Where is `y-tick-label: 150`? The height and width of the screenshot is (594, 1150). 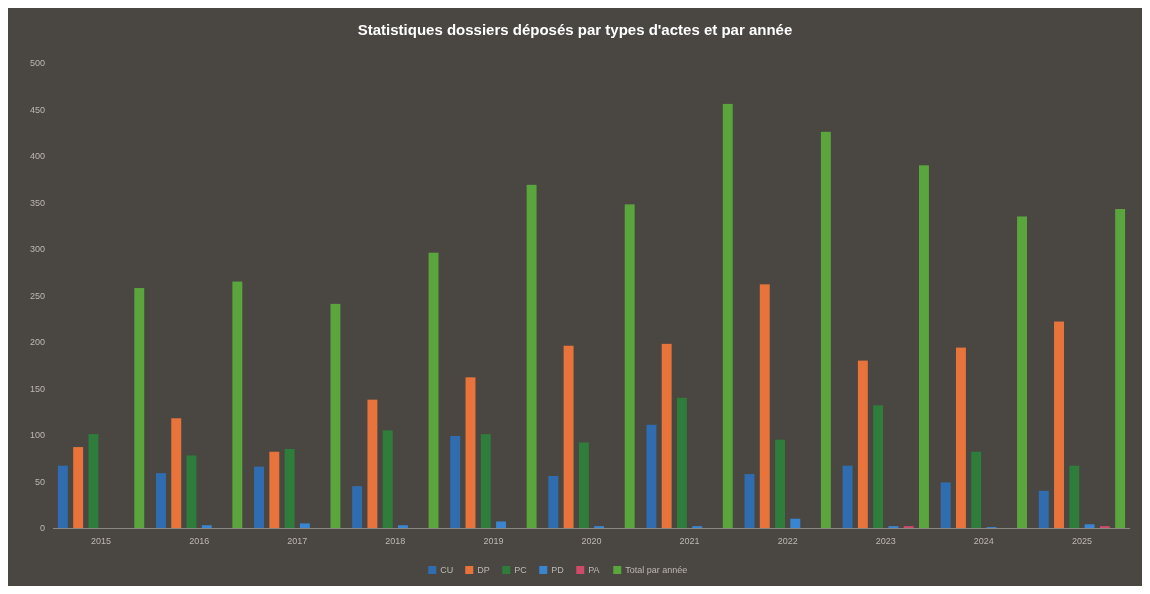
y-tick-label: 150 is located at coordinates (37, 388).